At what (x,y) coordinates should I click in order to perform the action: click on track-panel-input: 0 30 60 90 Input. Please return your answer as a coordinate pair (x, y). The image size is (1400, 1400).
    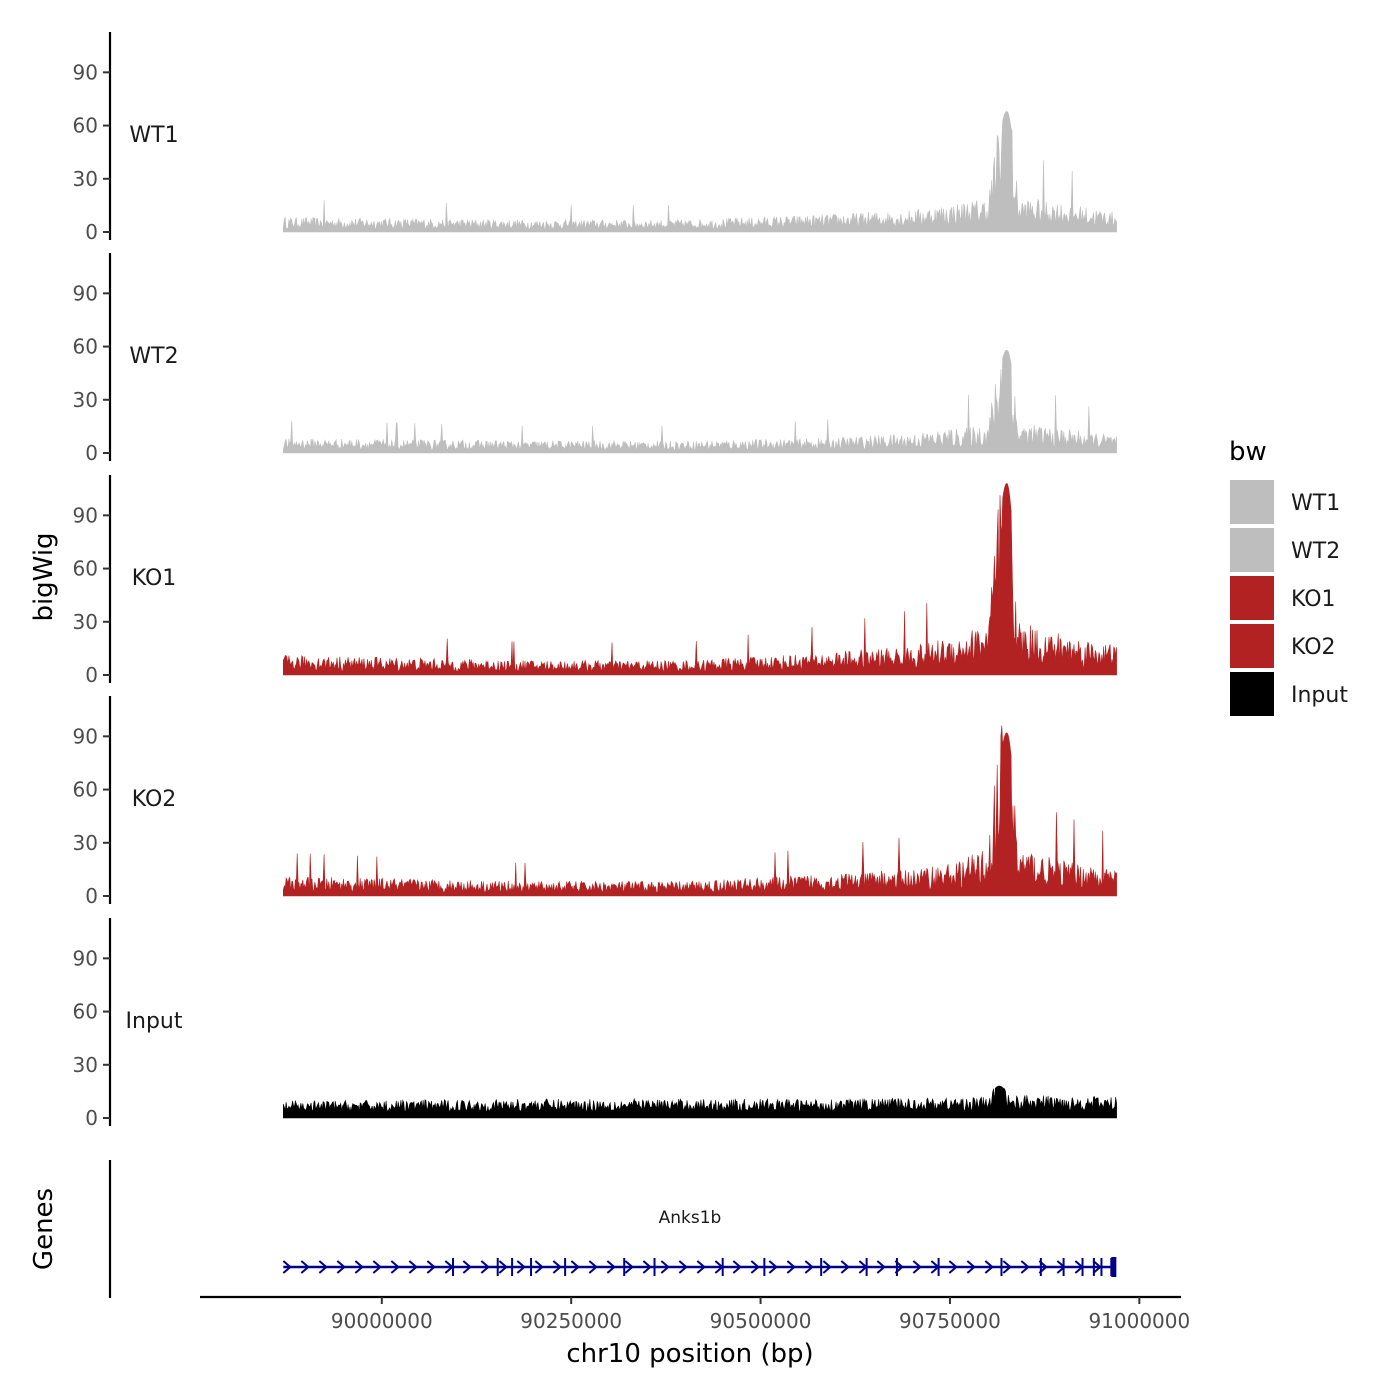
    Looking at the image, I should click on (595, 1024).